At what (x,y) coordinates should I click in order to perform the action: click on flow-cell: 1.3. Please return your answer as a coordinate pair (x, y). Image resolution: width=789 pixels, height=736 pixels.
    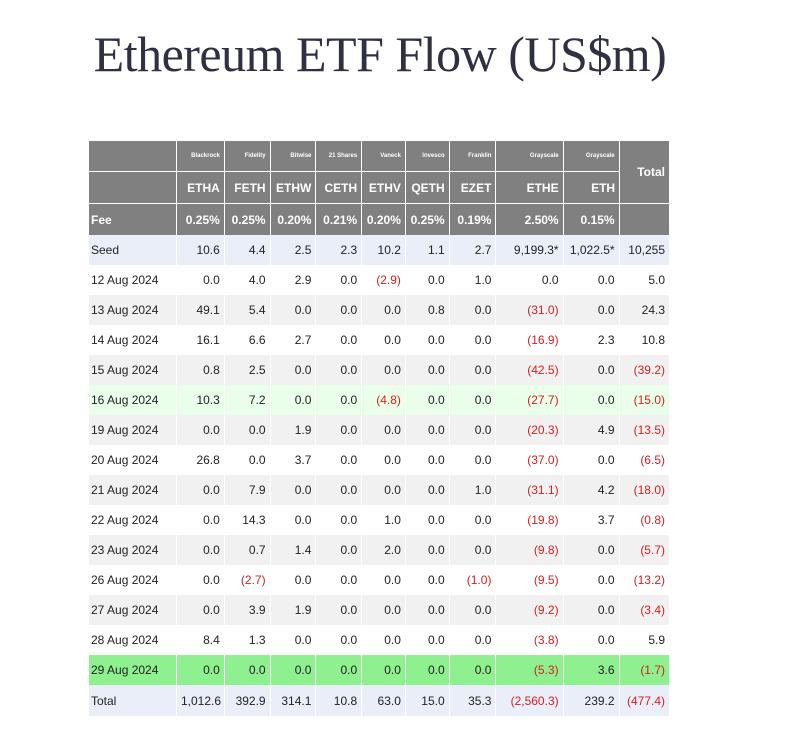
    Looking at the image, I should click on (247, 640).